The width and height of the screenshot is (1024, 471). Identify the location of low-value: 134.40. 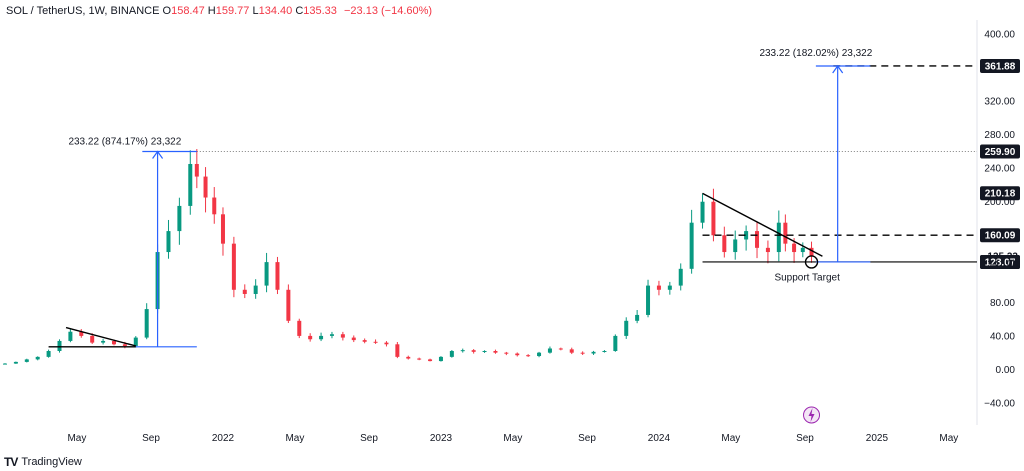
(275, 11).